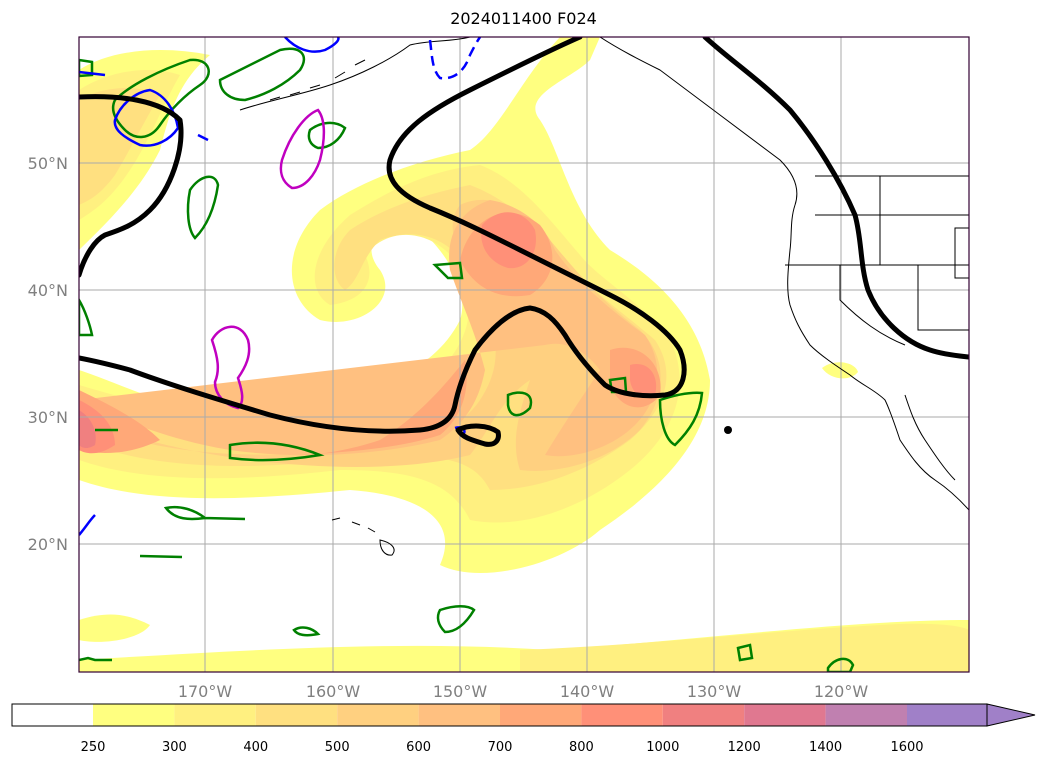 This screenshot has height=765, width=1047. Describe the element at coordinates (841, 691) in the screenshot. I see `lon-label-120w: 120°W` at that location.